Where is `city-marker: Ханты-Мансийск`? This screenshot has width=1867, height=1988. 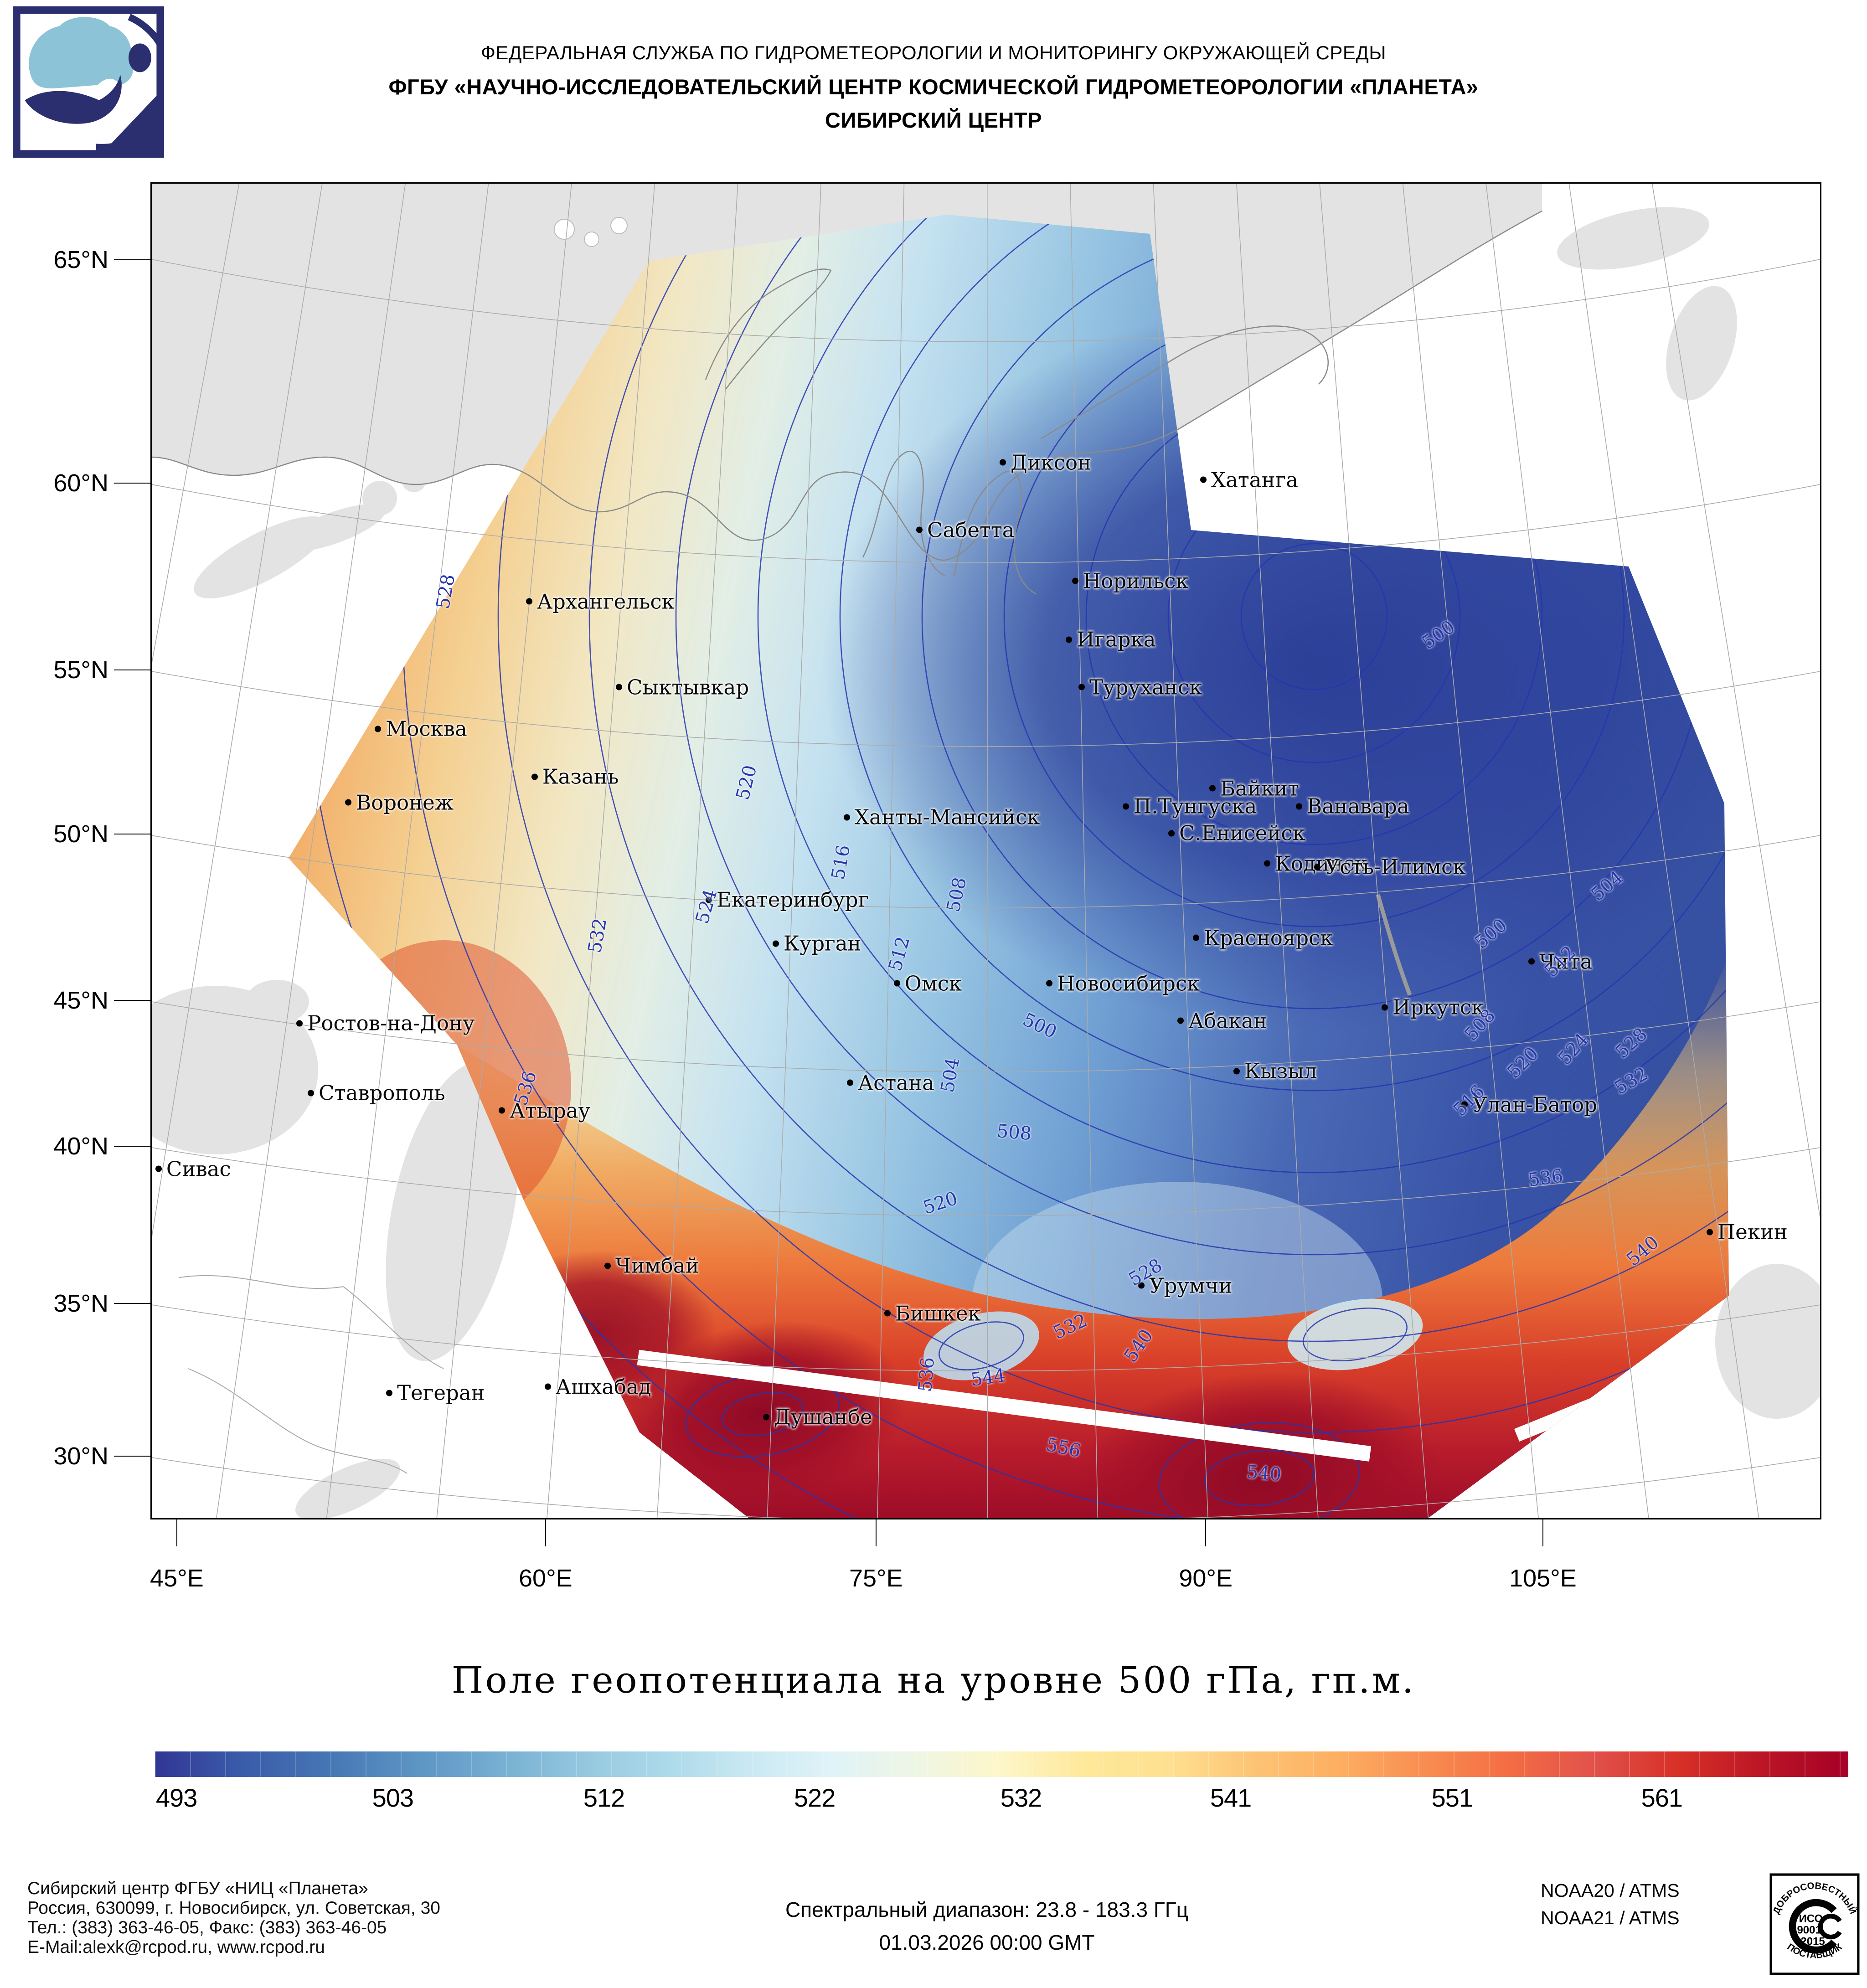
city-marker: Ханты-Мансийск is located at coordinates (942, 817).